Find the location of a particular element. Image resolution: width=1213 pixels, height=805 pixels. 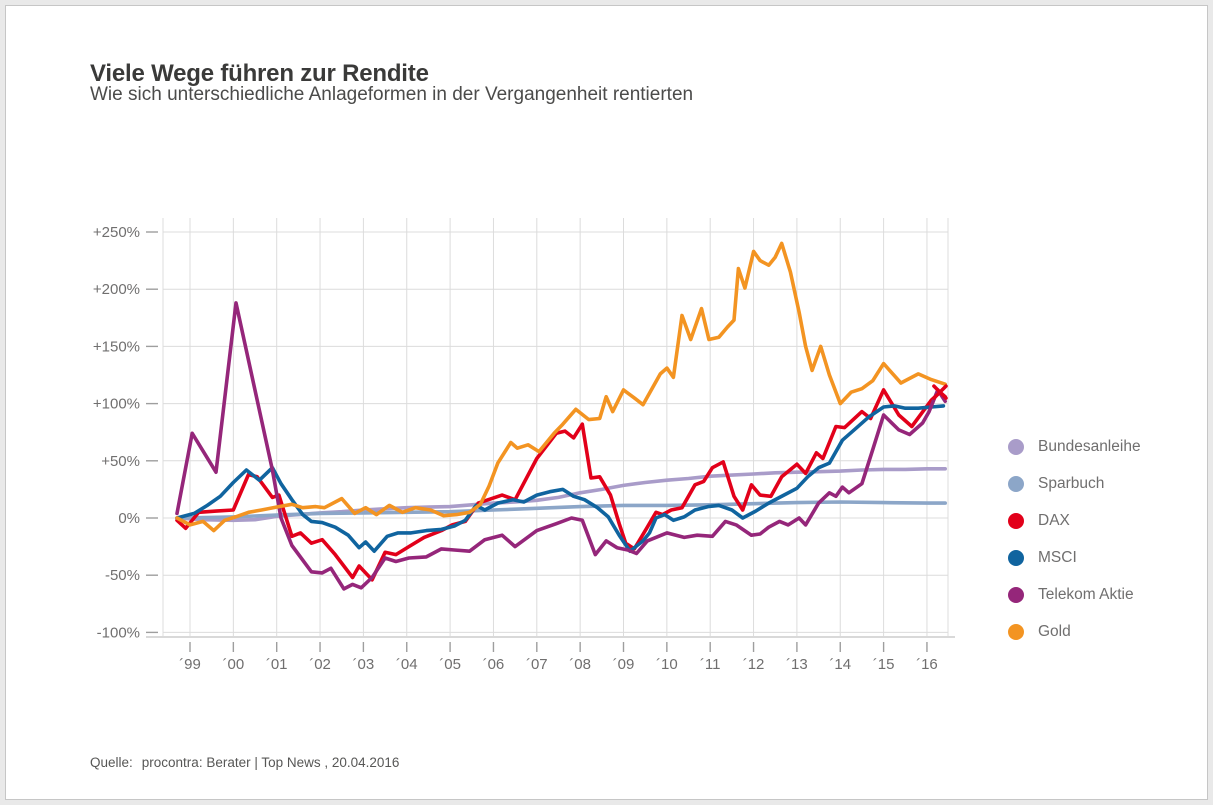

x-tick-label: ´09 is located at coordinates (624, 664).